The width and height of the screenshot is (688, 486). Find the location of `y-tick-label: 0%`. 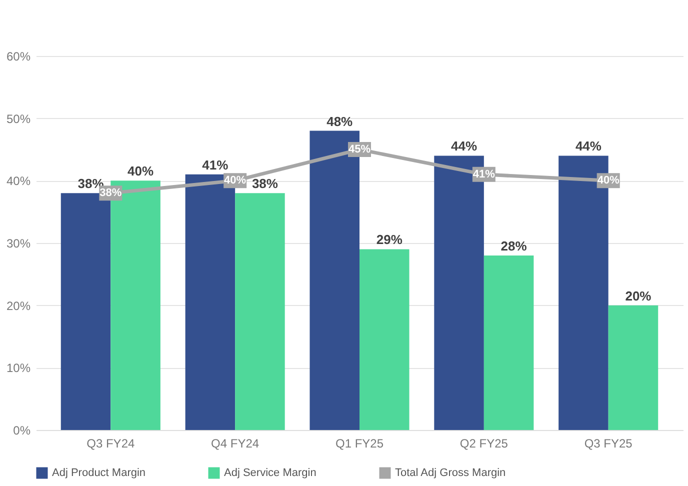

y-tick-label: 0% is located at coordinates (22, 431).